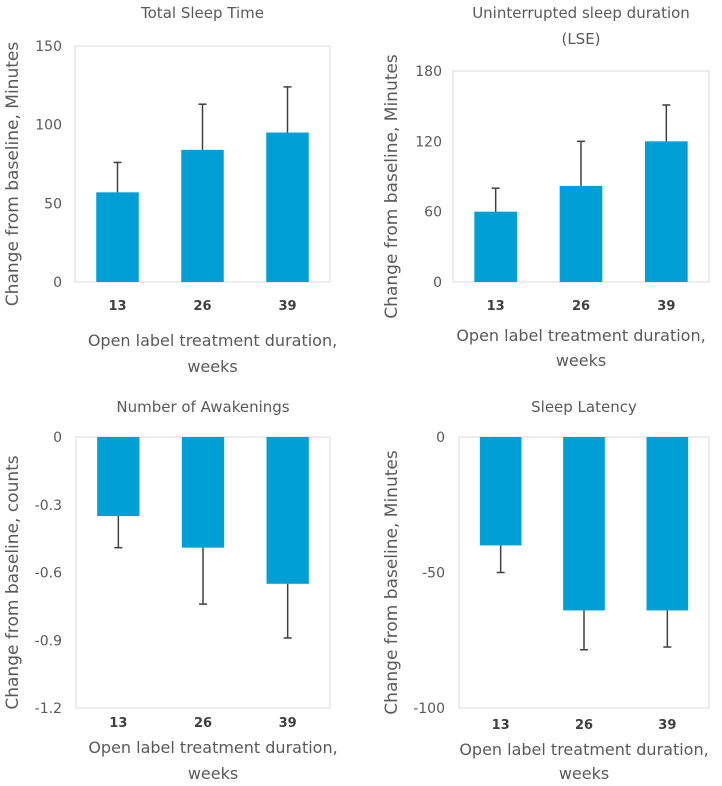 This screenshot has height=786, width=722. Describe the element at coordinates (48, 641) in the screenshot. I see `y-tick-label: -0.9` at that location.